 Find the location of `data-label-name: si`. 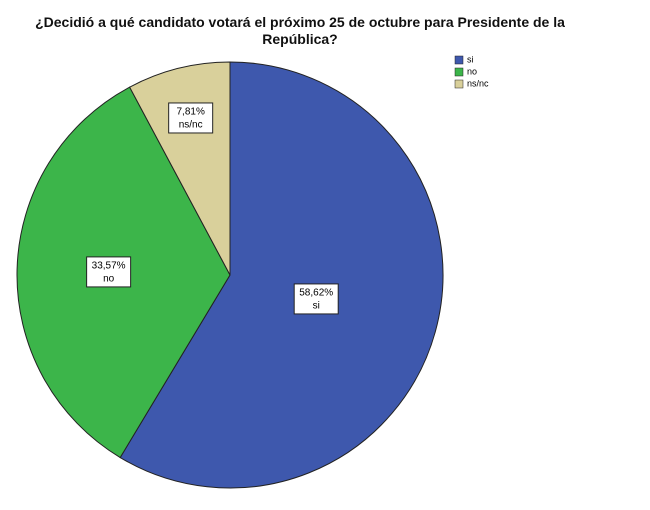

data-label-name: si is located at coordinates (316, 306).